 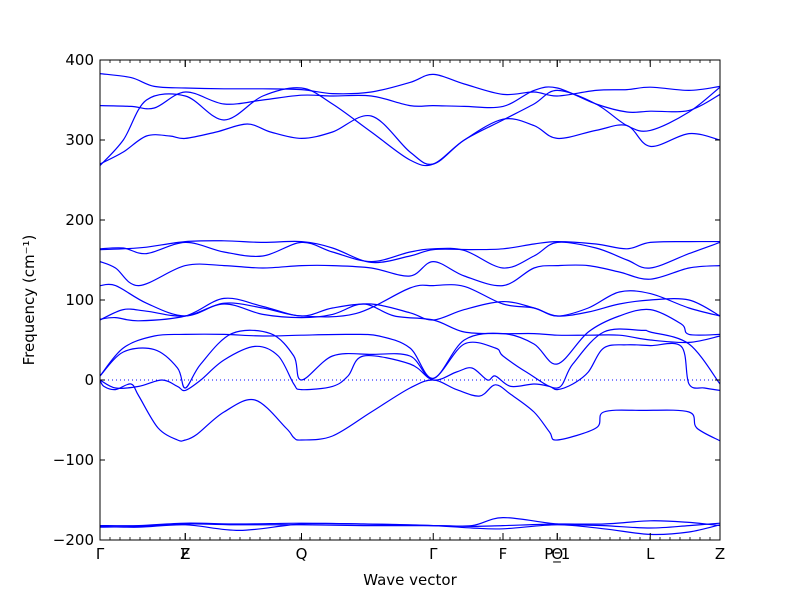 I want to click on y-tick-label: 200, so click(x=79, y=220).